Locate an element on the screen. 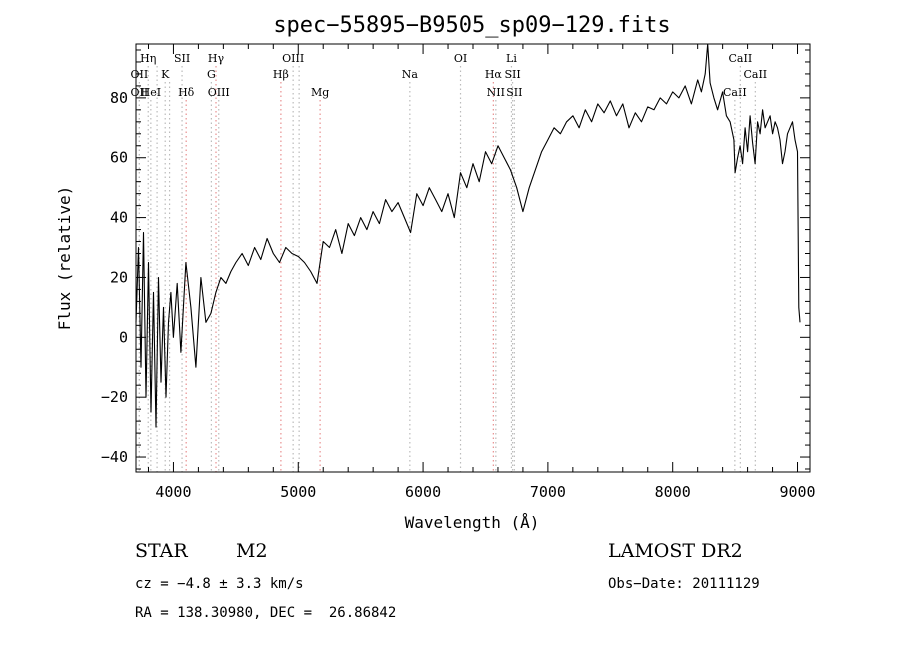 This screenshot has height=650, width=900. line-label: Li is located at coordinates (511, 58).